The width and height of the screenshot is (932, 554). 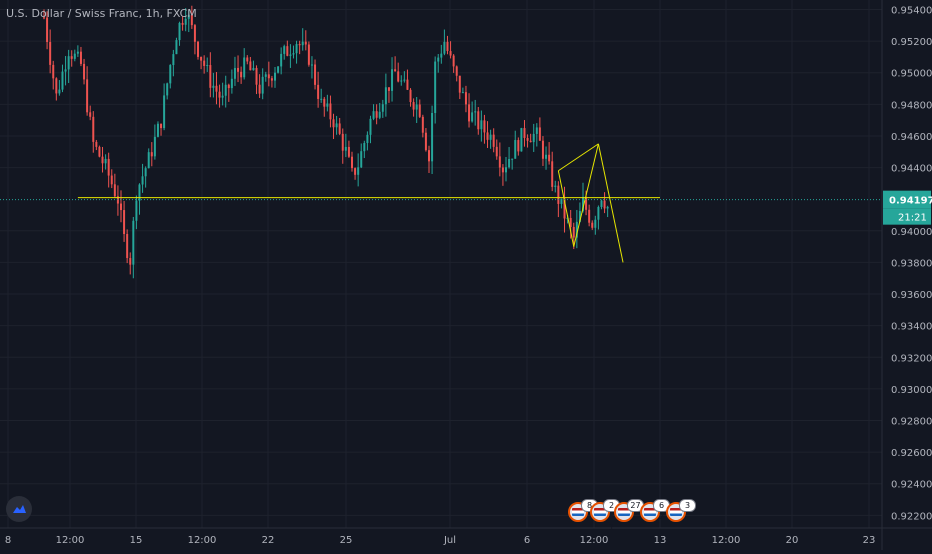 What do you see at coordinates (911, 137) in the screenshot?
I see `y-tick-label: 0.94600` at bounding box center [911, 137].